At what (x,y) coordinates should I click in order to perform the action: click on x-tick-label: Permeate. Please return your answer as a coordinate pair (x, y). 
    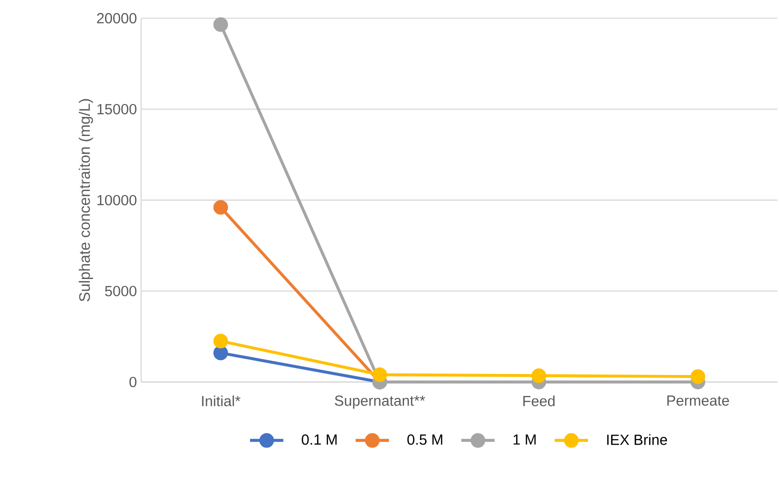
    Looking at the image, I should click on (698, 400).